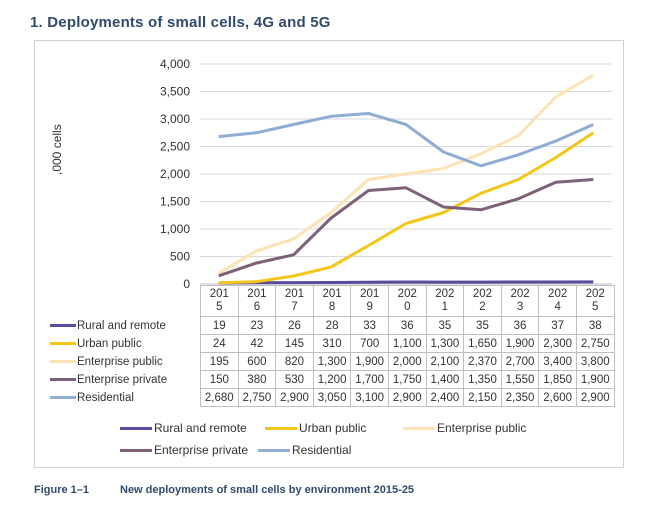 The height and width of the screenshot is (510, 646). I want to click on table-series-label: Residential, so click(125, 397).